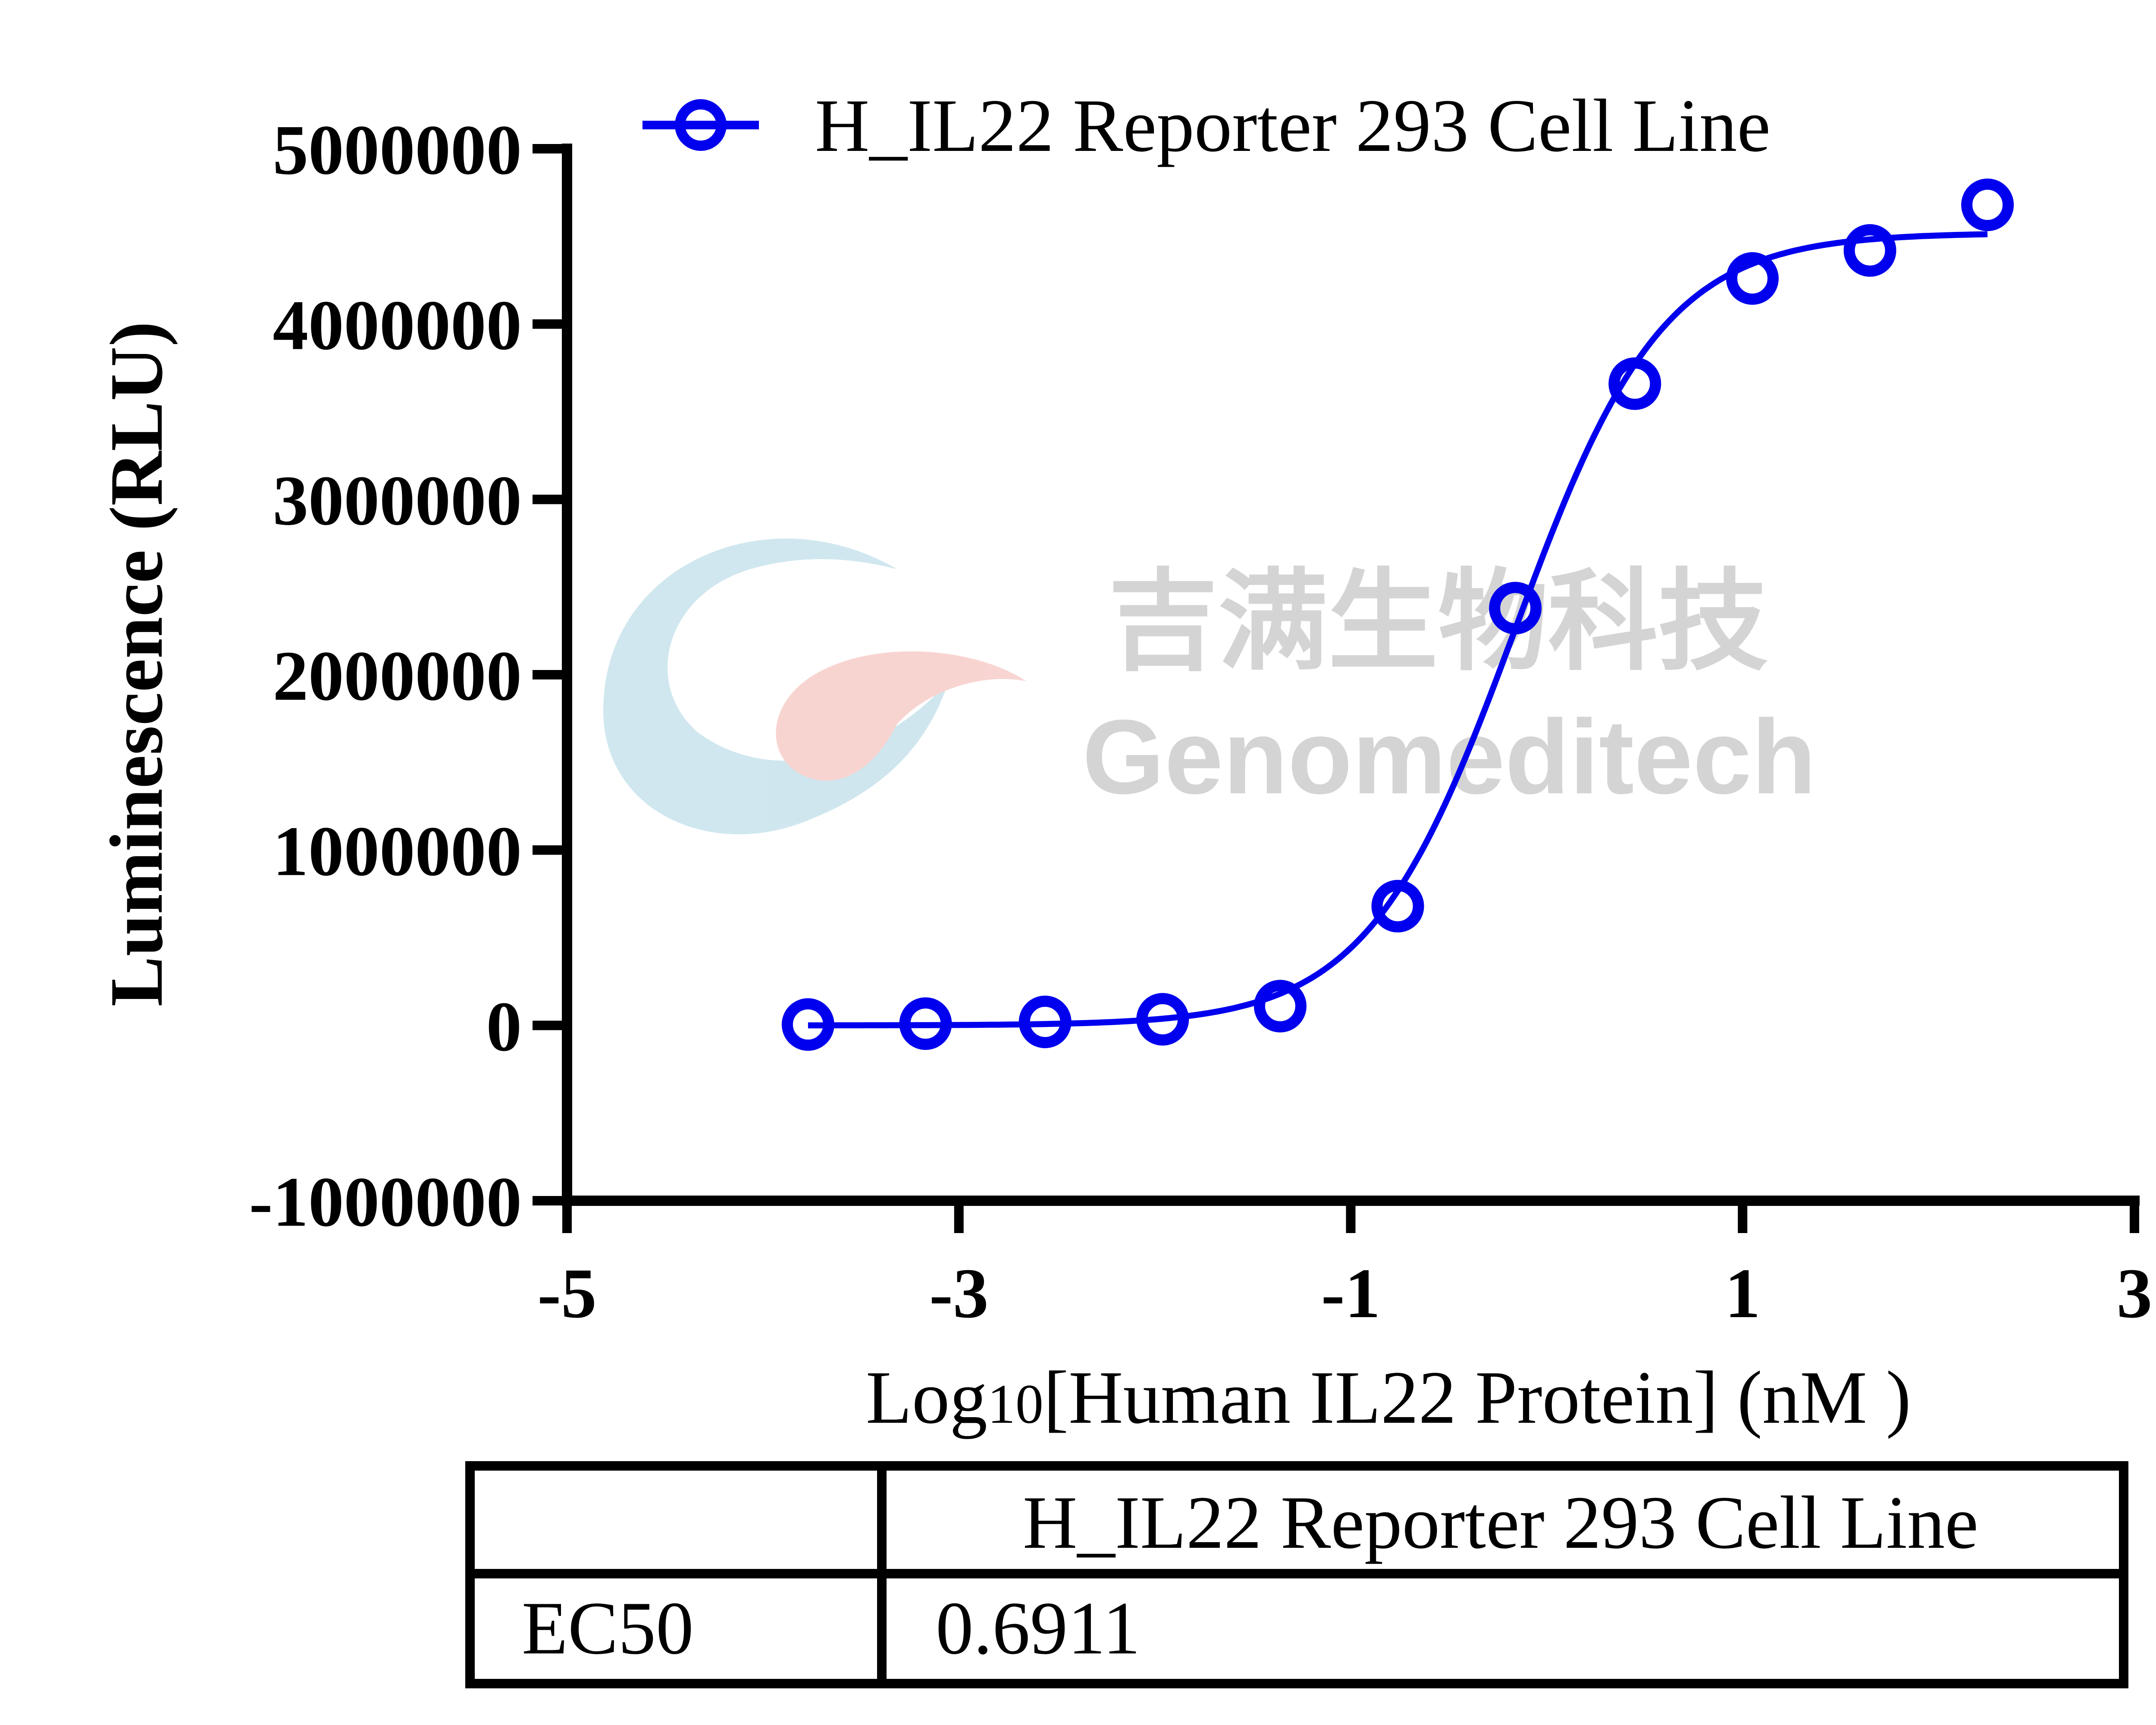  Describe the element at coordinates (136, 663) in the screenshot. I see `y-axis-title: Luminescence (RLU)` at that location.